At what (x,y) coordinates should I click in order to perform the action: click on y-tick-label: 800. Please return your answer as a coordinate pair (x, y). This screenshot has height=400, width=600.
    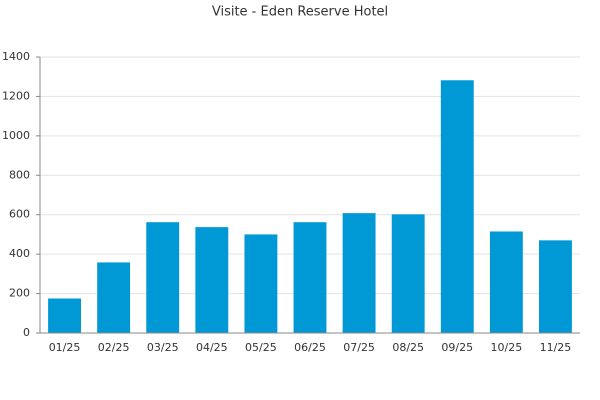
    Looking at the image, I should click on (19, 174).